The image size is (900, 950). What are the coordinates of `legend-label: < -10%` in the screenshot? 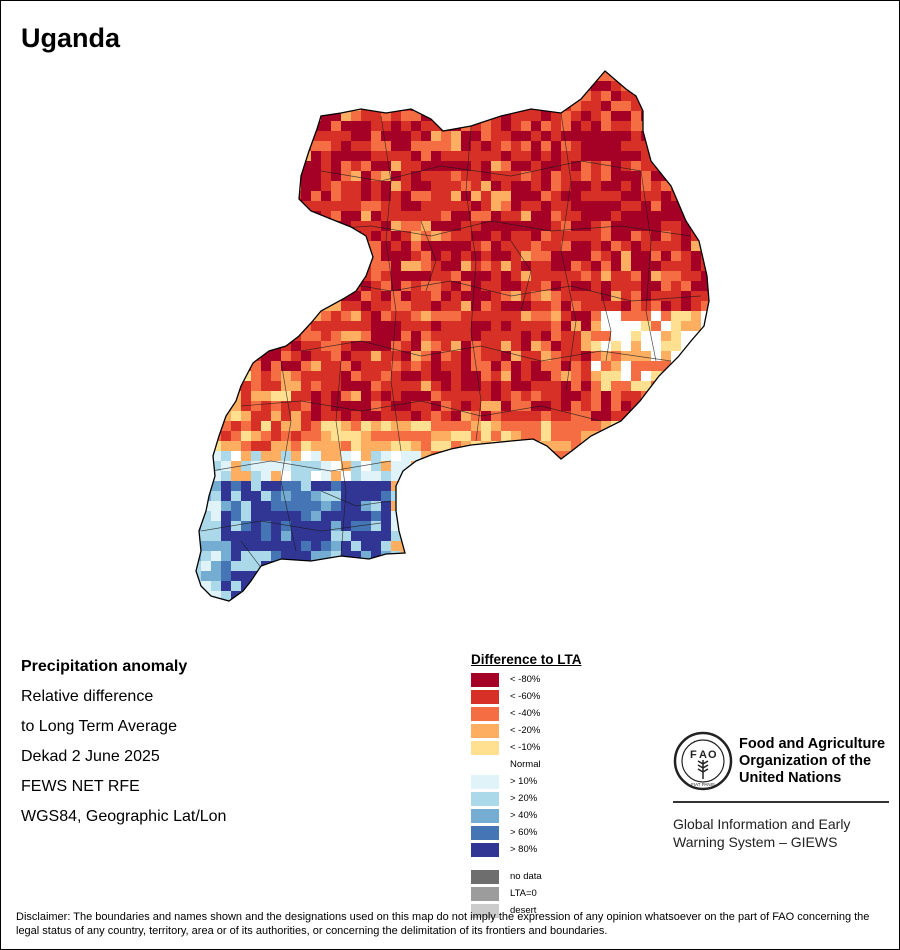 It's located at (525, 747).